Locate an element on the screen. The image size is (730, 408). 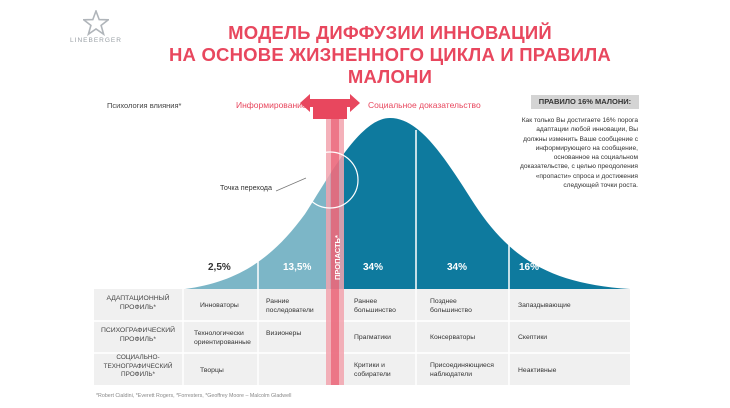
malone-rule-header: ПРАВИЛО 16% МАЛОНИ: is located at coordinates (585, 102).